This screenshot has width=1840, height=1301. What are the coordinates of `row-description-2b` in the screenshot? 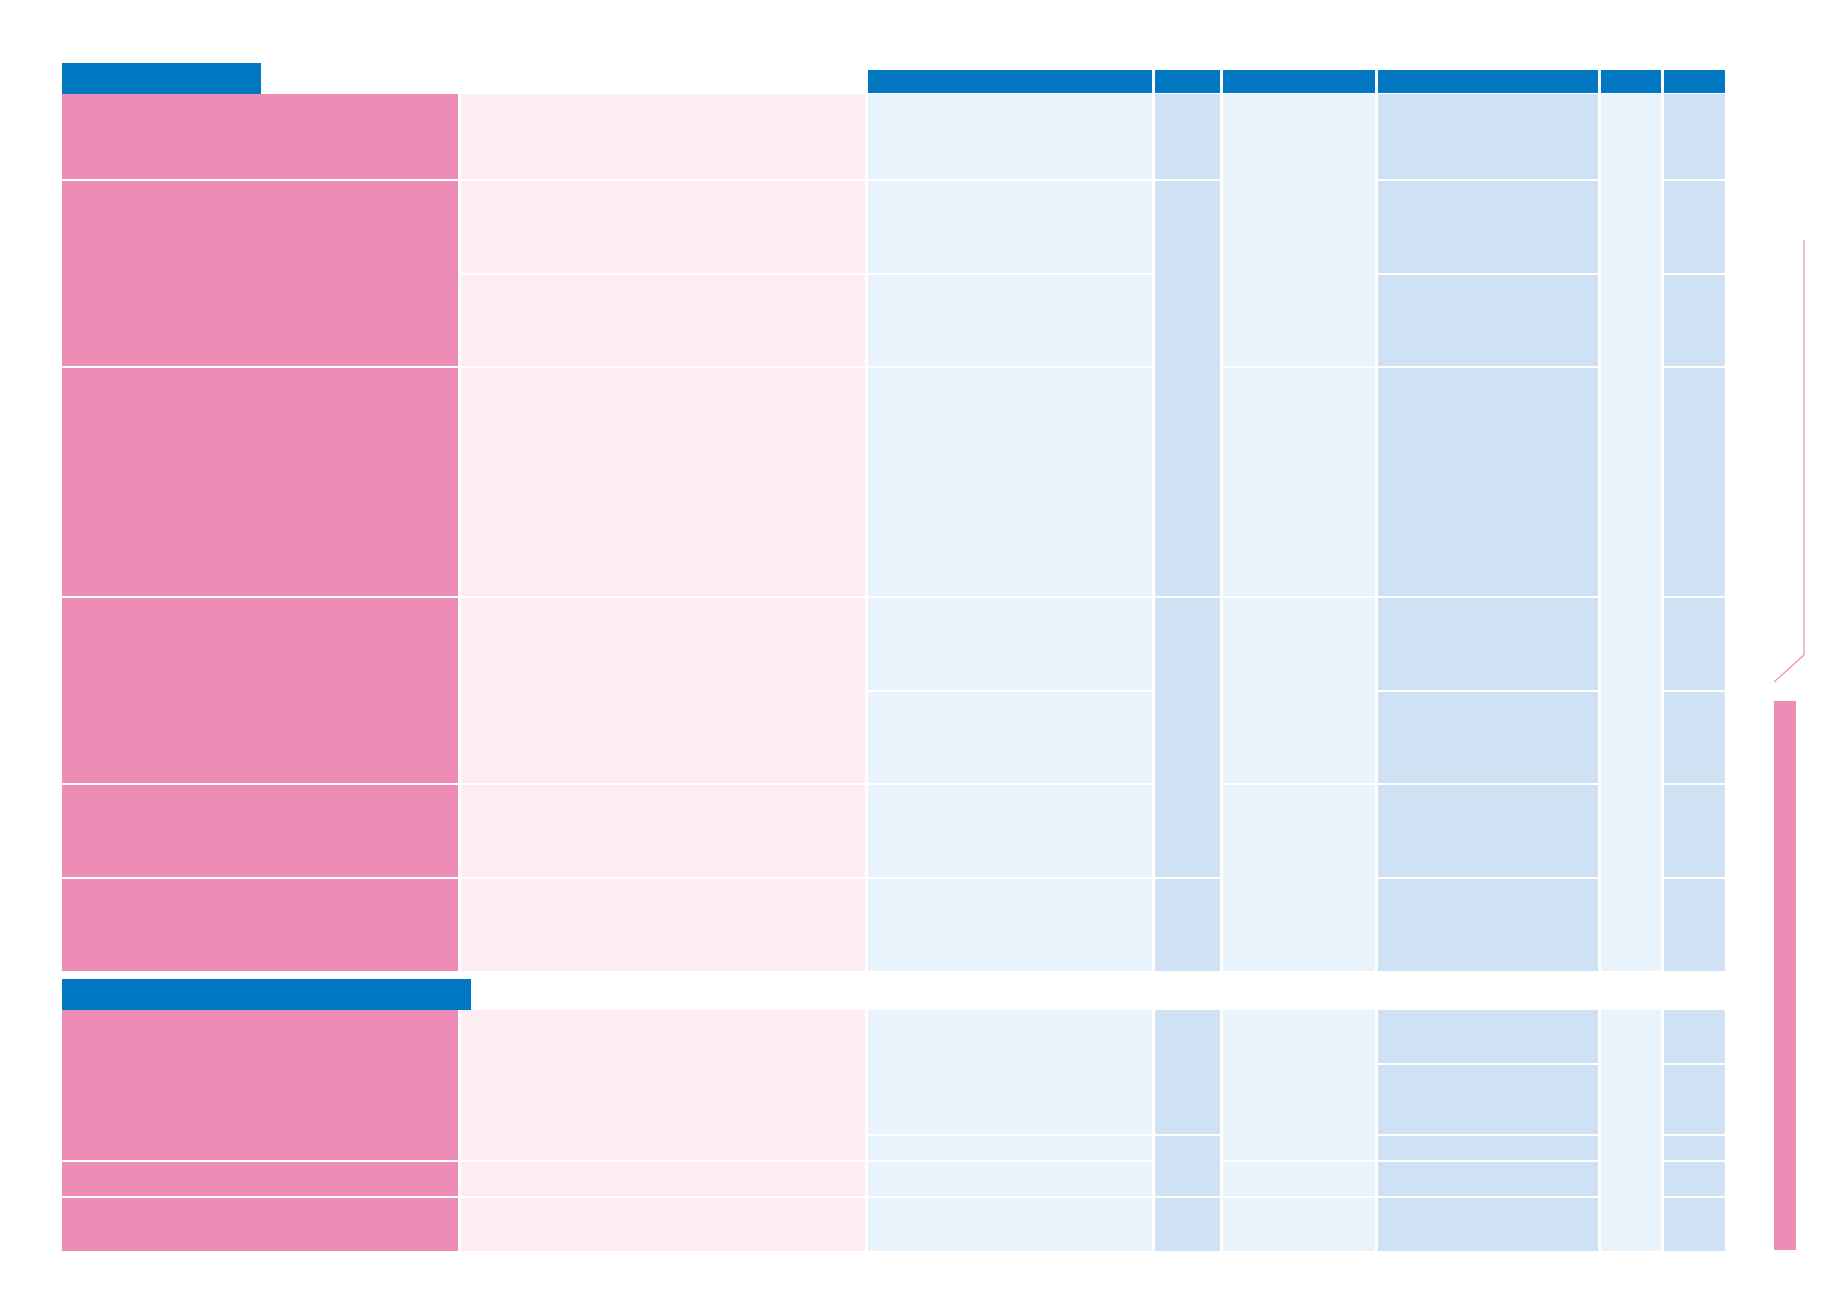 It's located at (663, 320).